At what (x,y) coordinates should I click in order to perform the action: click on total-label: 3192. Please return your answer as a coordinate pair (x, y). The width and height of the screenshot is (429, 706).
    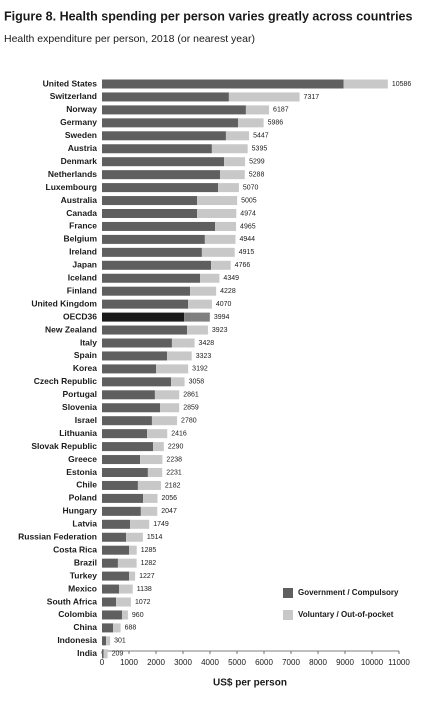
    Looking at the image, I should click on (200, 369).